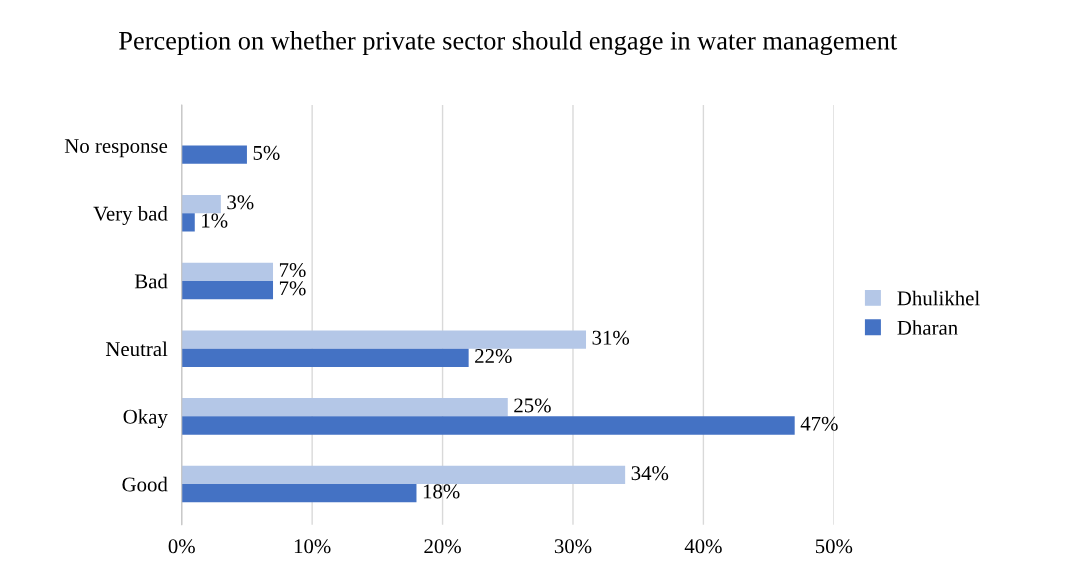  Describe the element at coordinates (145, 484) in the screenshot. I see `y-tick-label: Good` at that location.